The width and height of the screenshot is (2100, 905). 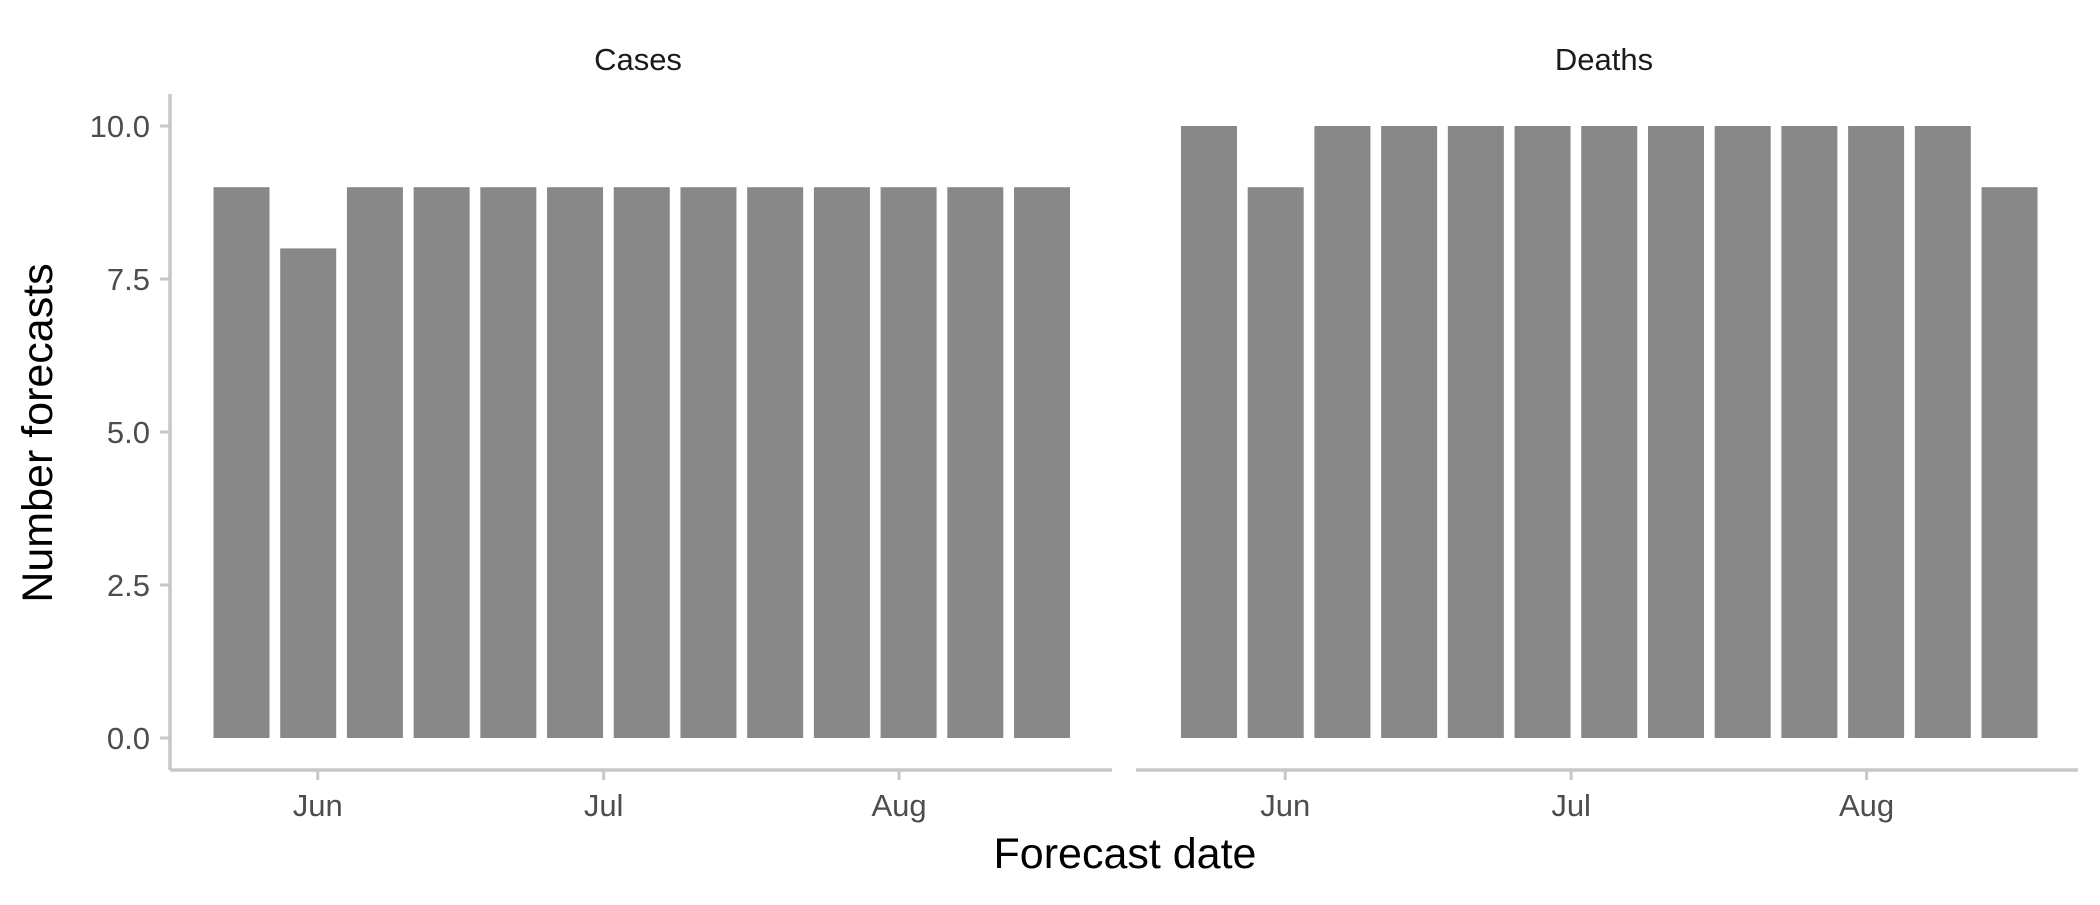 What do you see at coordinates (120, 126) in the screenshot?
I see `y-tick-label: 10.0` at bounding box center [120, 126].